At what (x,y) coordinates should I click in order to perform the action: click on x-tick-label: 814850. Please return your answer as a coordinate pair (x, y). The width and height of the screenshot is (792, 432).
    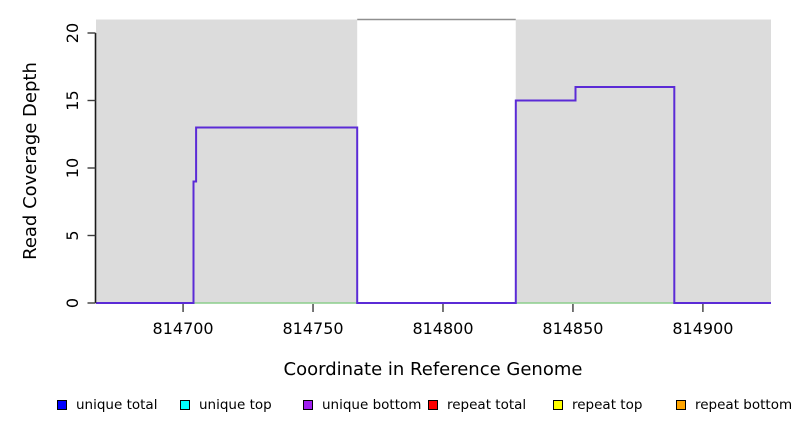
    Looking at the image, I should click on (572, 328).